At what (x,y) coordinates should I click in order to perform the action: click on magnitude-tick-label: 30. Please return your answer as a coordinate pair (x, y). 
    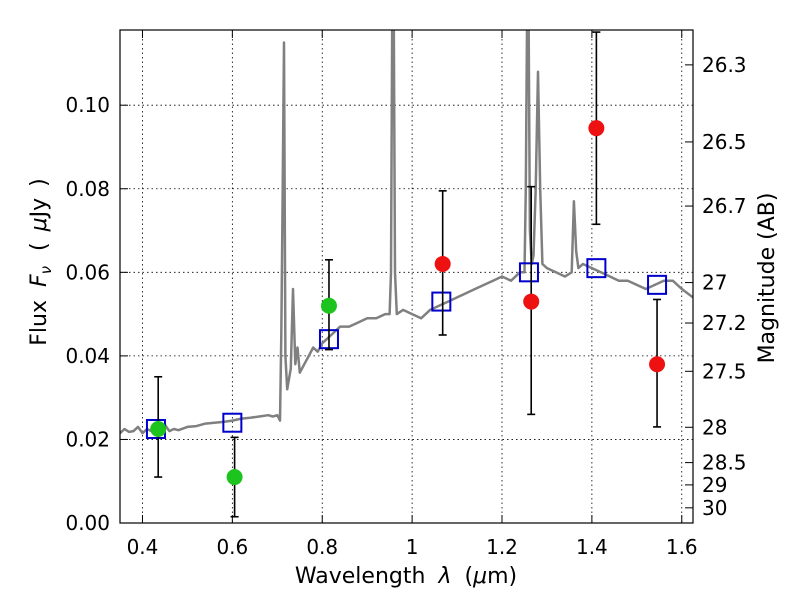
    Looking at the image, I should click on (714, 508).